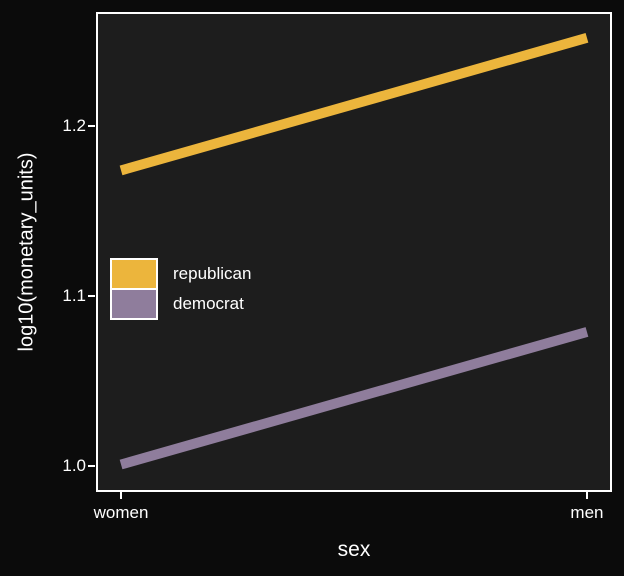 Image resolution: width=624 pixels, height=576 pixels. Describe the element at coordinates (208, 303) in the screenshot. I see `legend-label: democrat` at that location.